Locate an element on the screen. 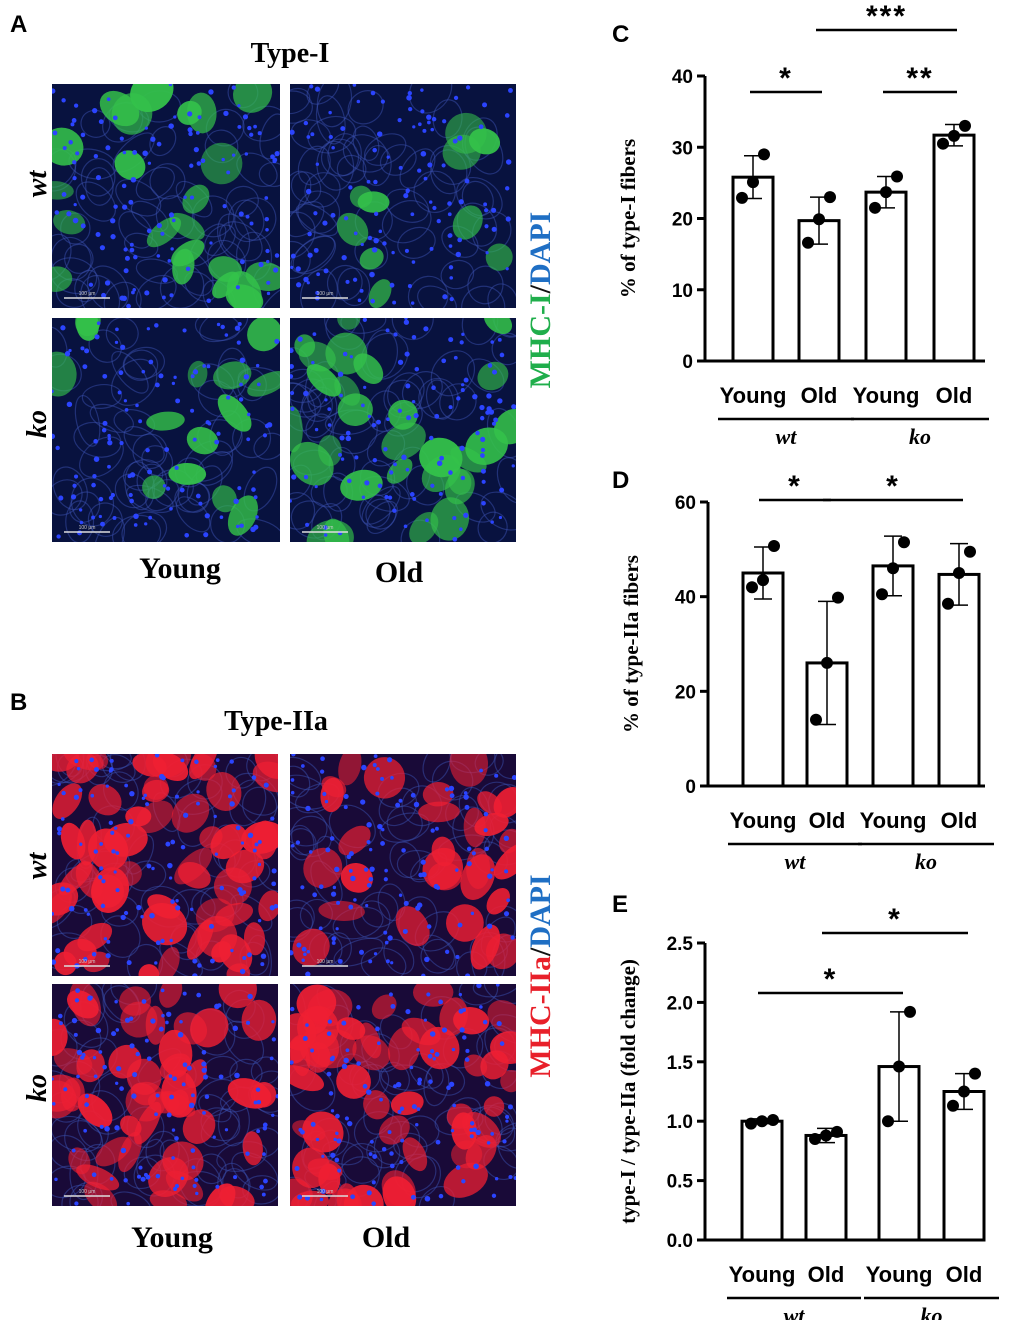  micrograph-b-wt-old: 100 μm is located at coordinates (403, 865).